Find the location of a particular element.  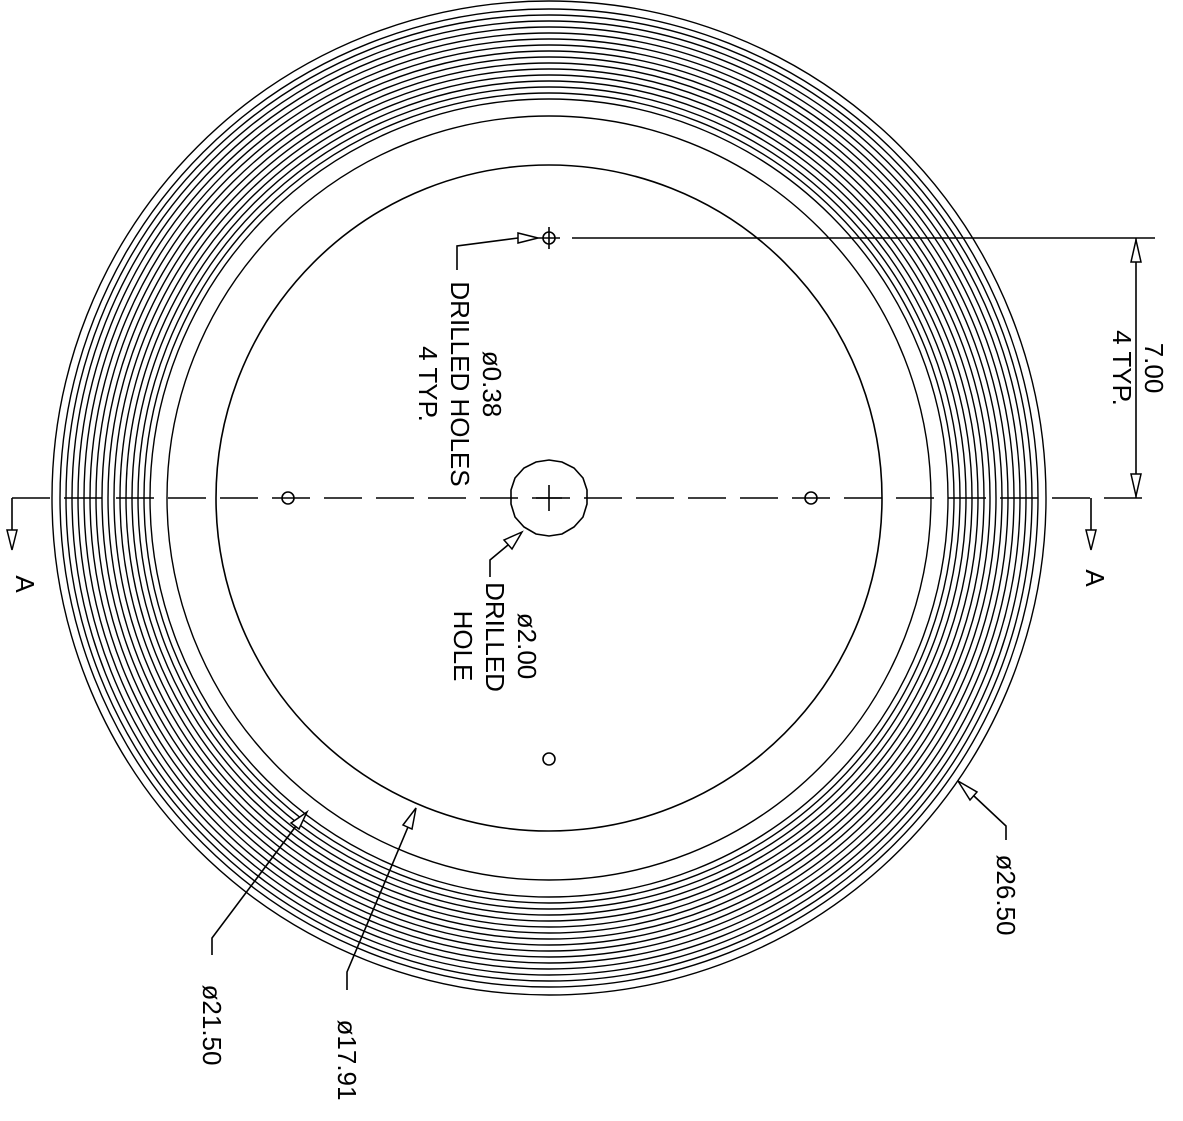

small-hole-bottom is located at coordinates (549, 759).